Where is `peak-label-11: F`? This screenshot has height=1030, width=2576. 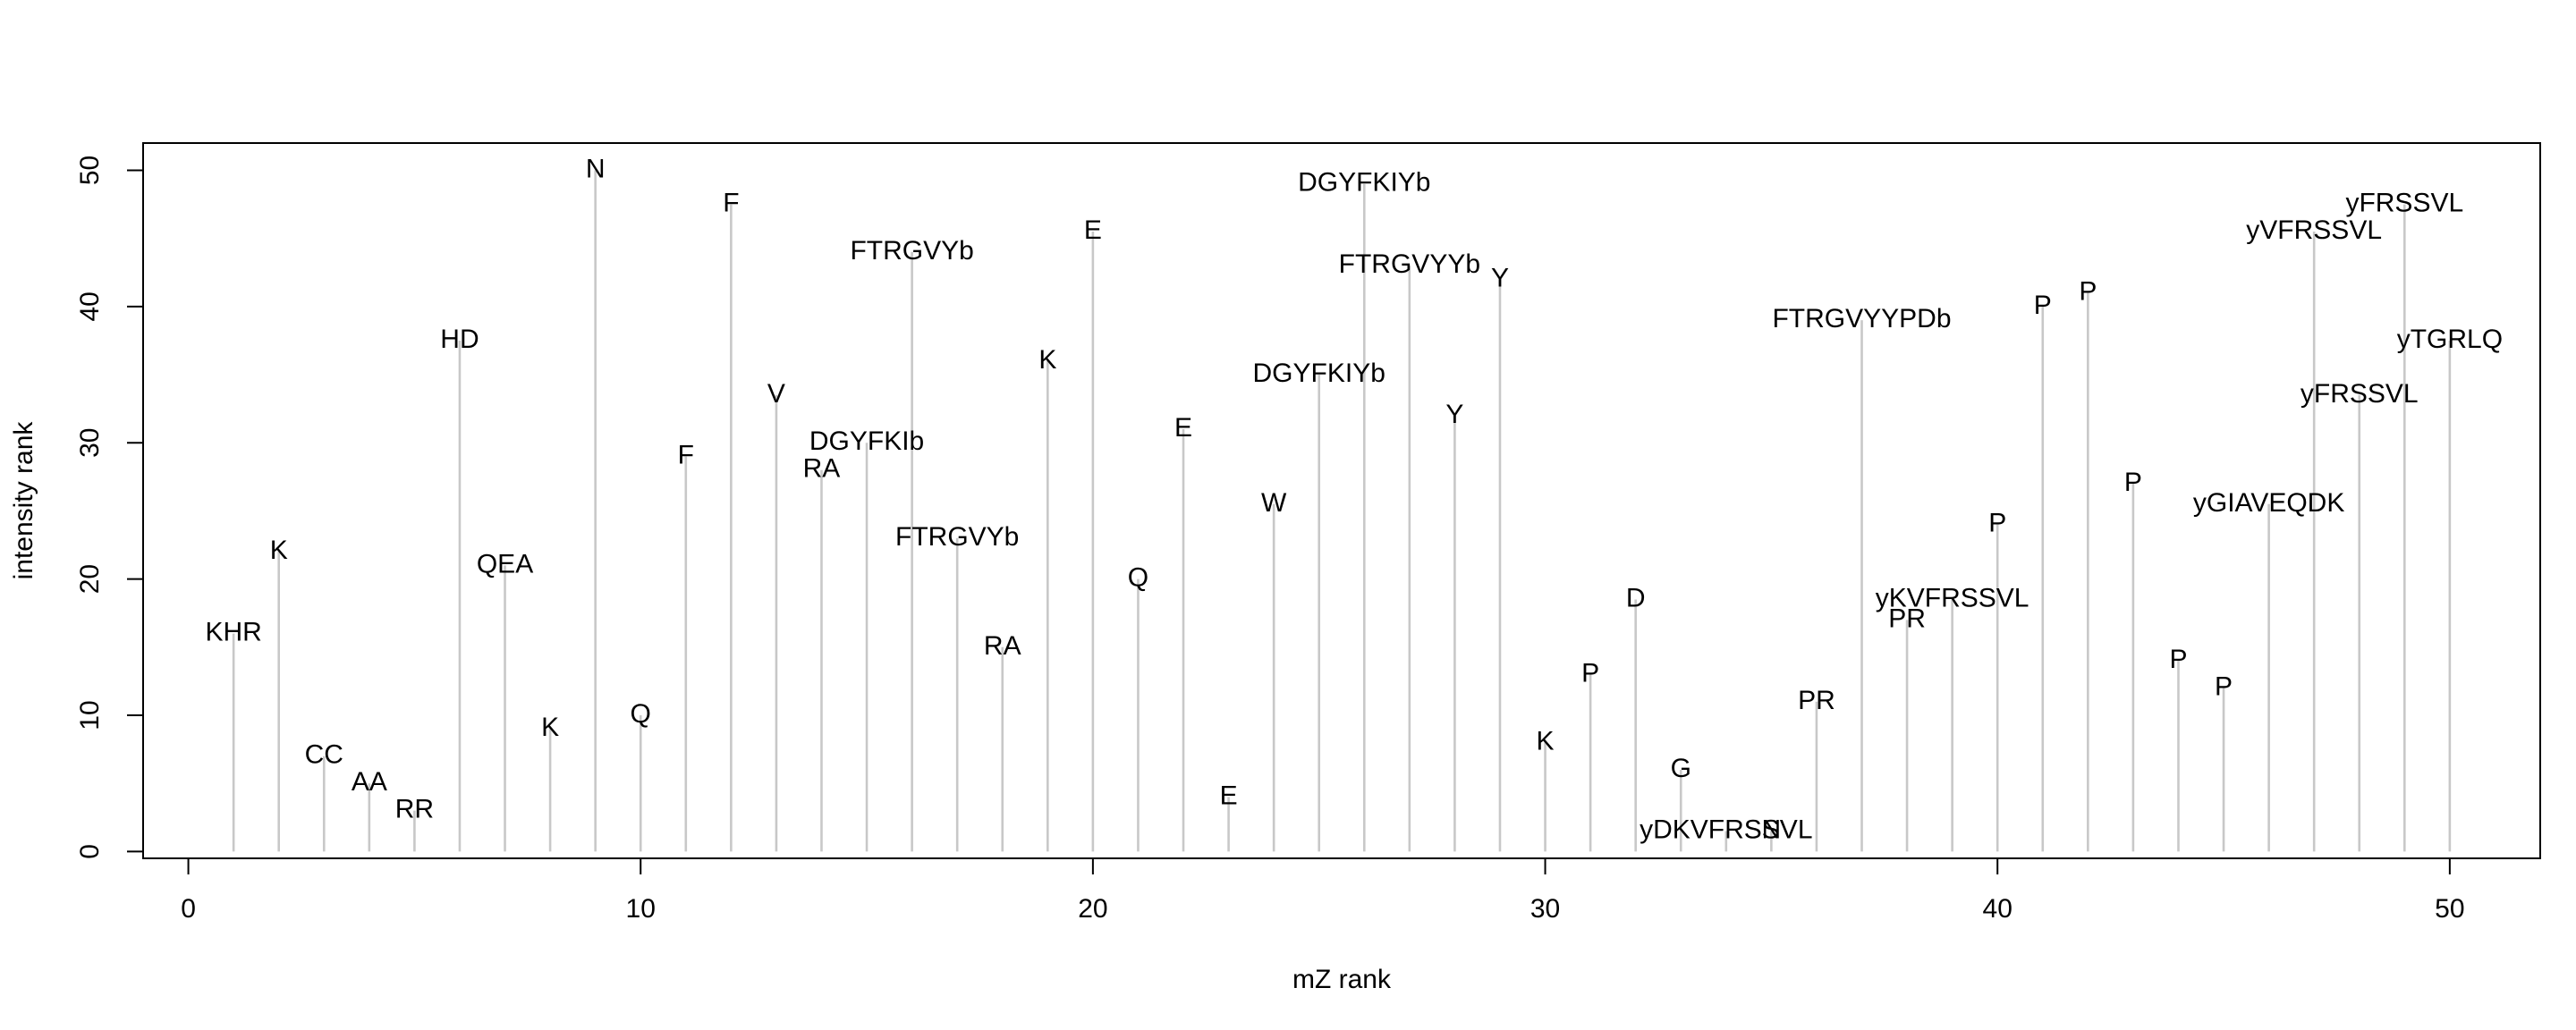
peak-label-11: F is located at coordinates (686, 454).